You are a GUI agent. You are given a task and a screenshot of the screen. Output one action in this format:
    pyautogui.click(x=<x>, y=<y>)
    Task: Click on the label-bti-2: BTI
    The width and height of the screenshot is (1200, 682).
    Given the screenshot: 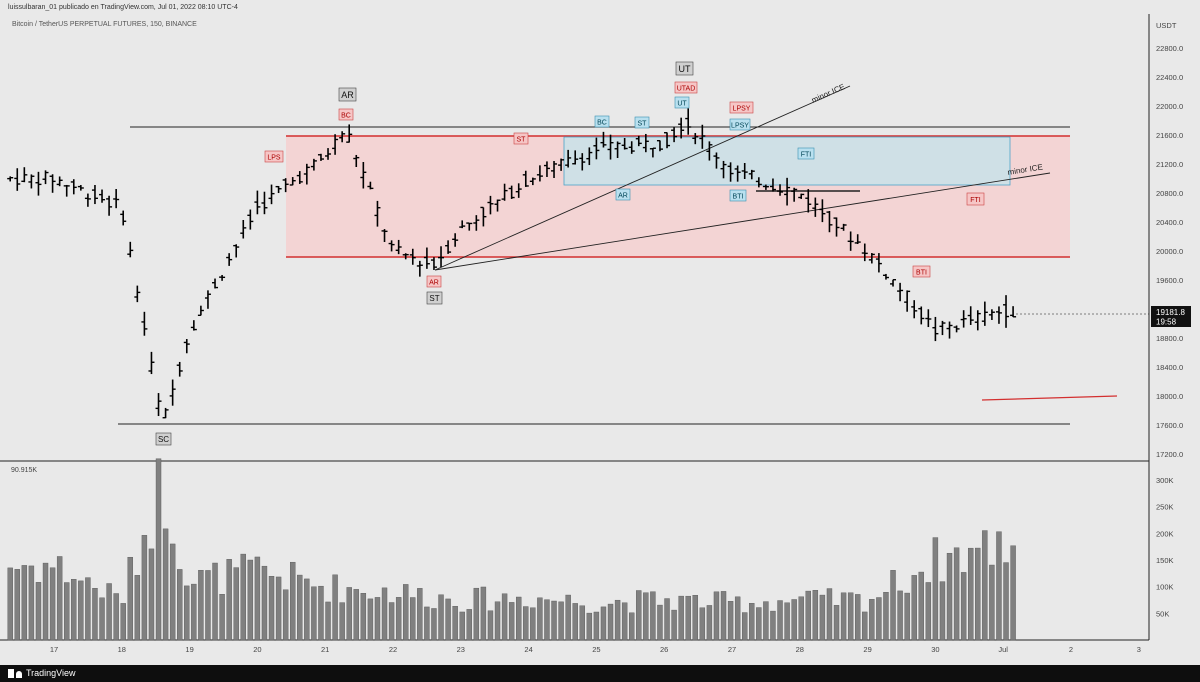 What is the action you would take?
    pyautogui.click(x=921, y=271)
    